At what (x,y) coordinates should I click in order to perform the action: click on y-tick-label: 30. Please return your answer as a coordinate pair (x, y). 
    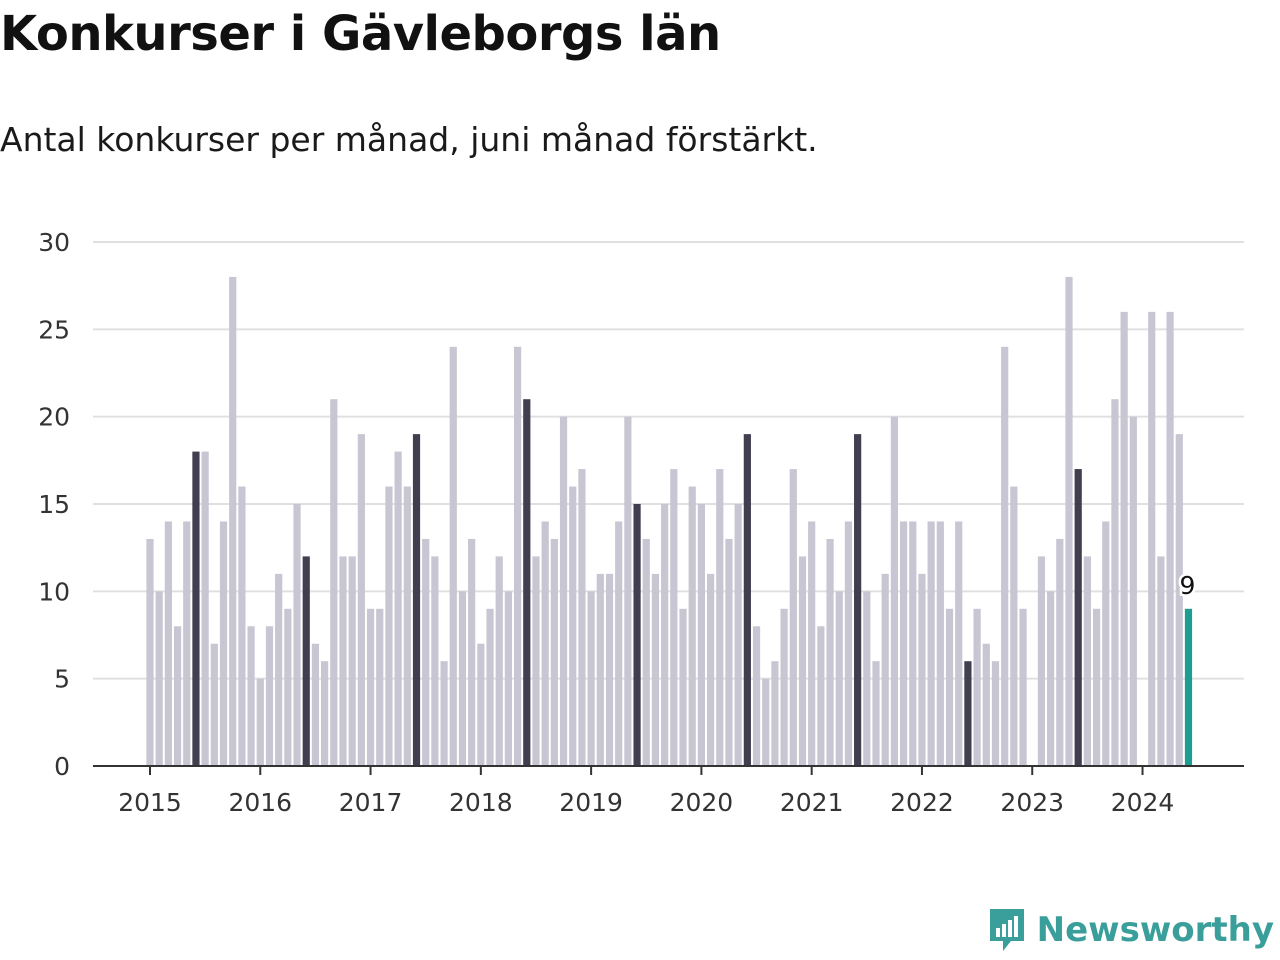
    Looking at the image, I should click on (54, 242).